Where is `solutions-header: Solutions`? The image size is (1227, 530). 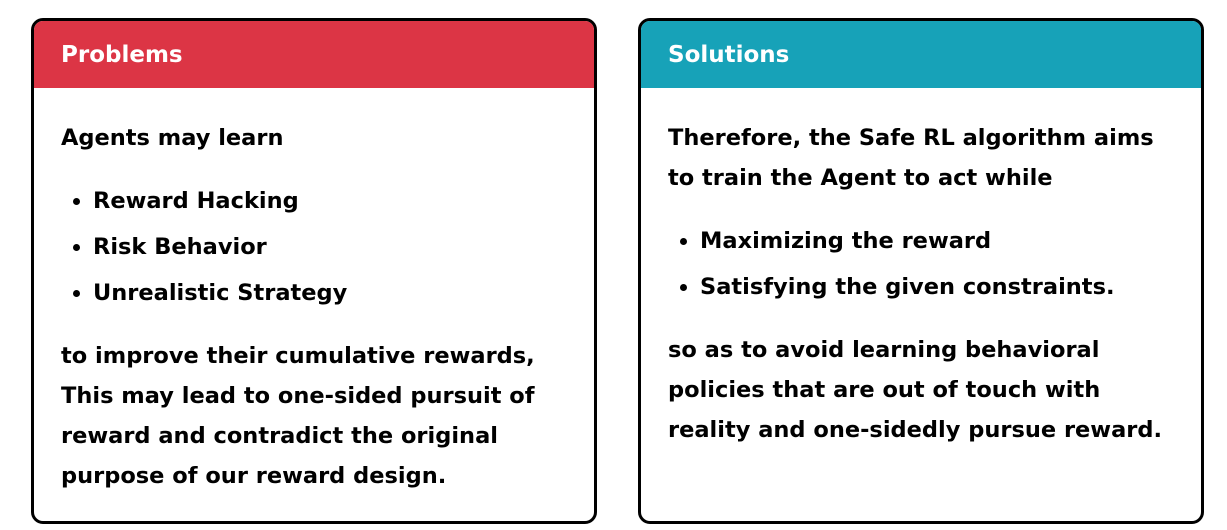 solutions-header: Solutions is located at coordinates (921, 54).